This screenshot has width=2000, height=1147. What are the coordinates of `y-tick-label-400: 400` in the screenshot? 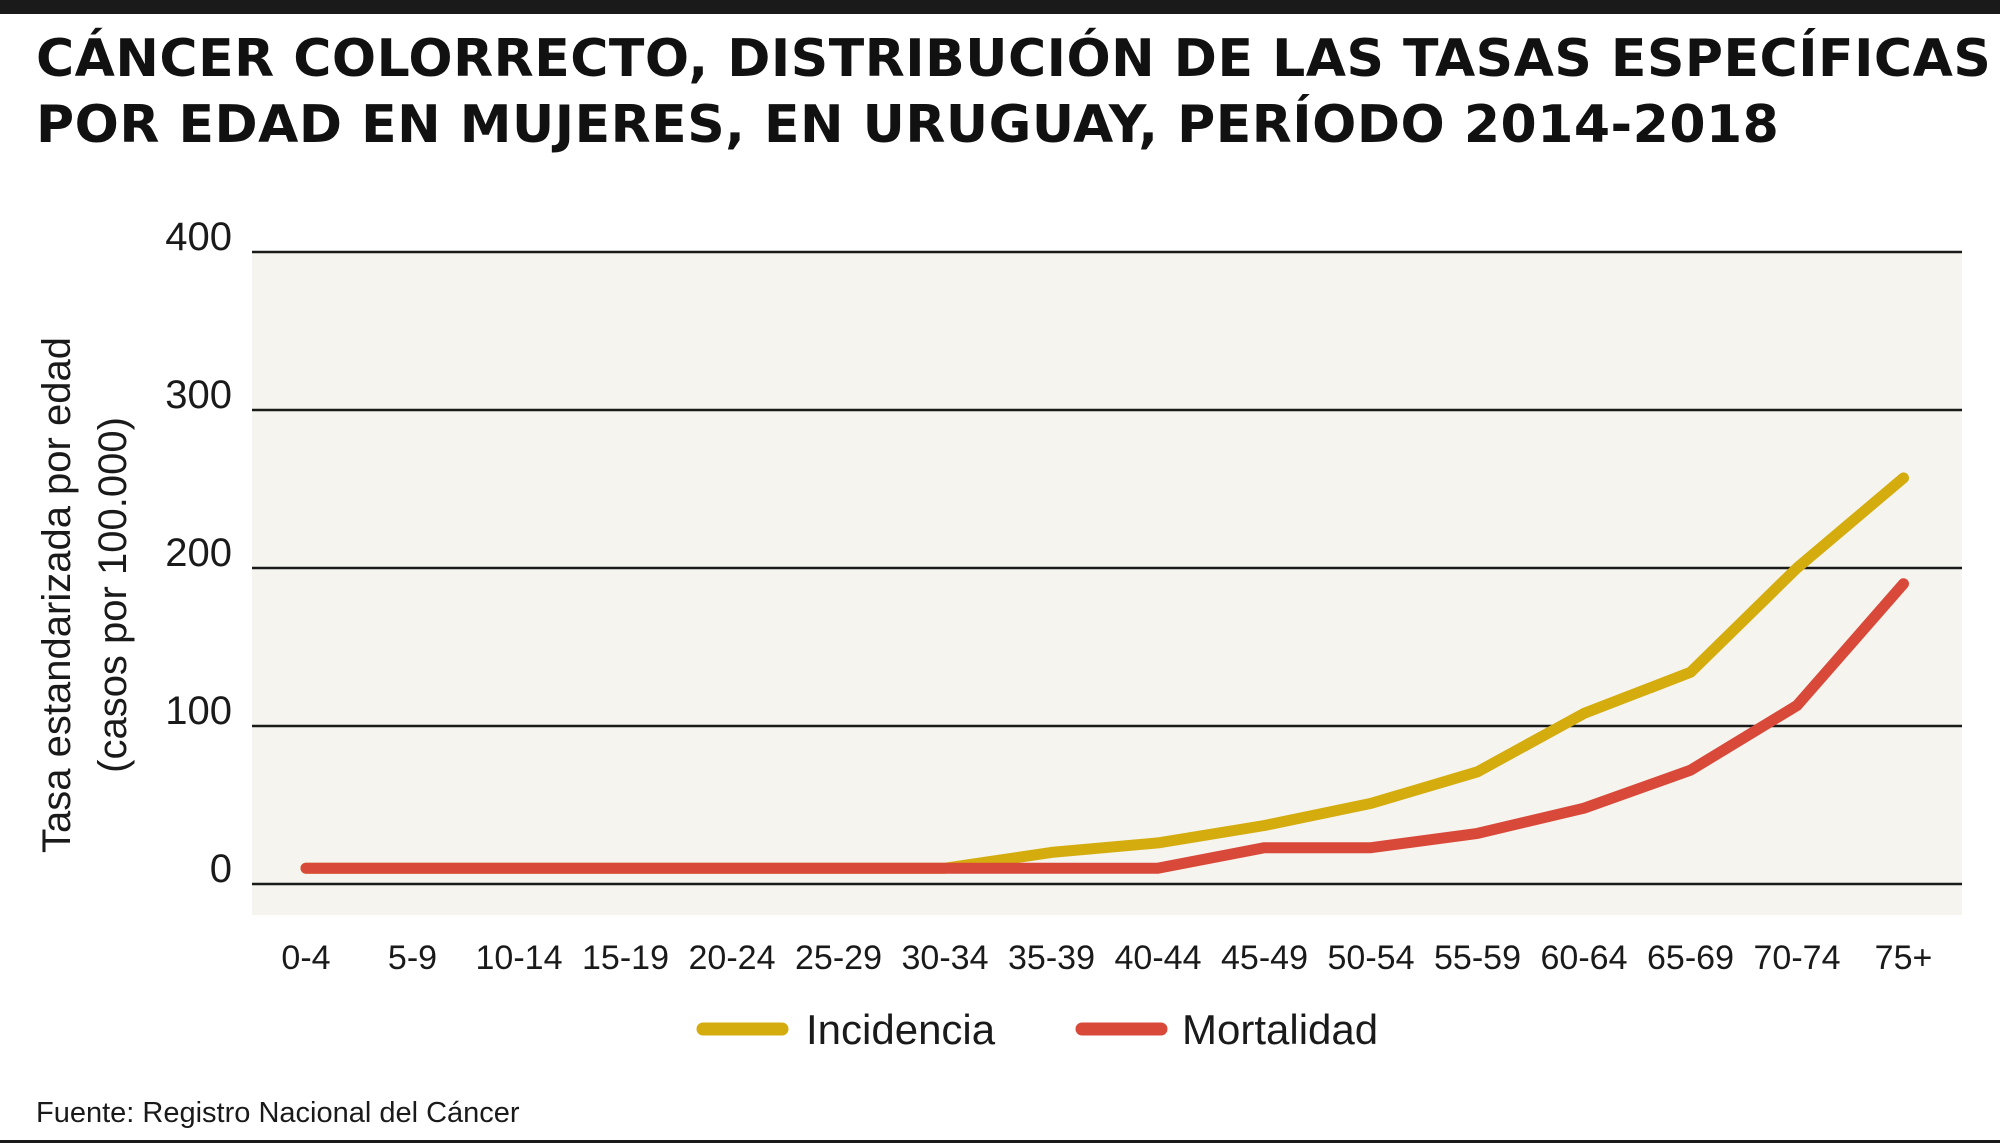 It's located at (198, 237).